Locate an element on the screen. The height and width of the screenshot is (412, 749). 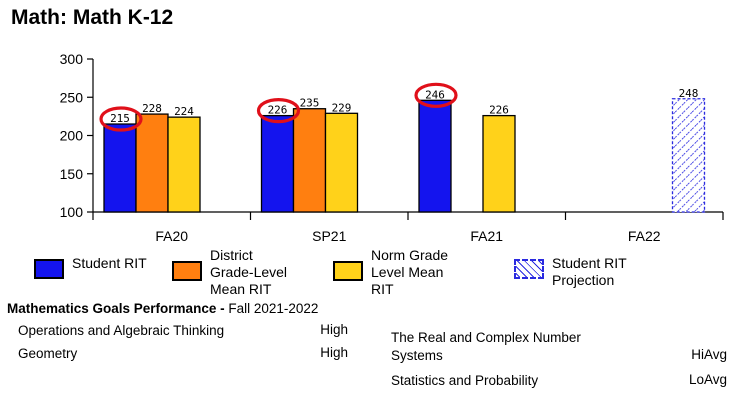
page-title: Math: Math K-12 is located at coordinates (92, 17).